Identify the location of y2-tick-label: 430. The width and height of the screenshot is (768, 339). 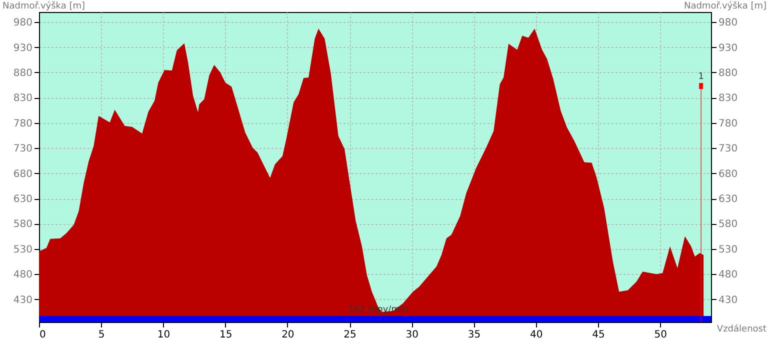
(728, 300).